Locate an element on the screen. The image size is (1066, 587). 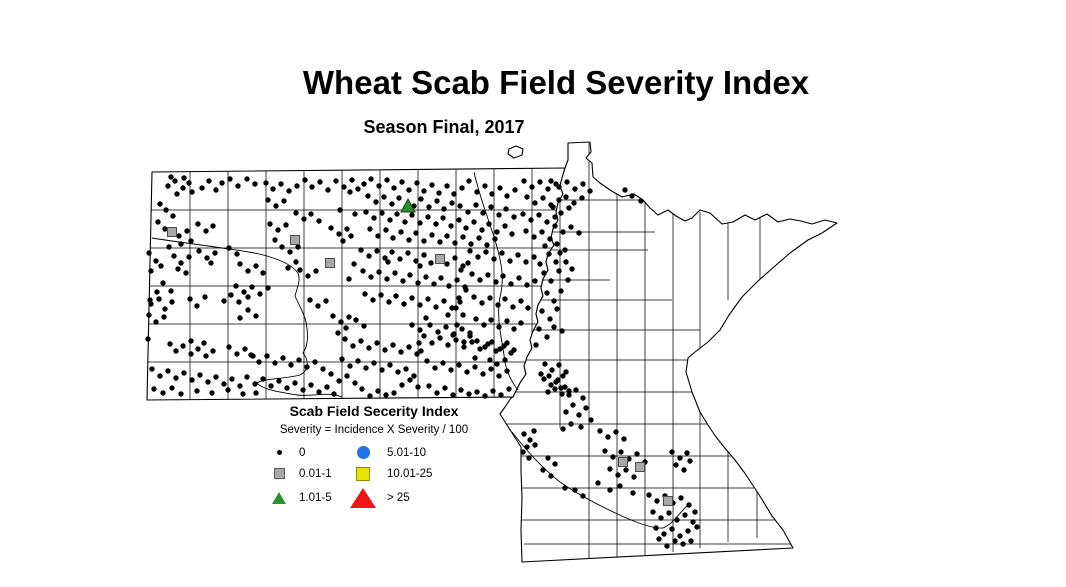
page-title: Wheat Scab Field Severity Index is located at coordinates (556, 82).